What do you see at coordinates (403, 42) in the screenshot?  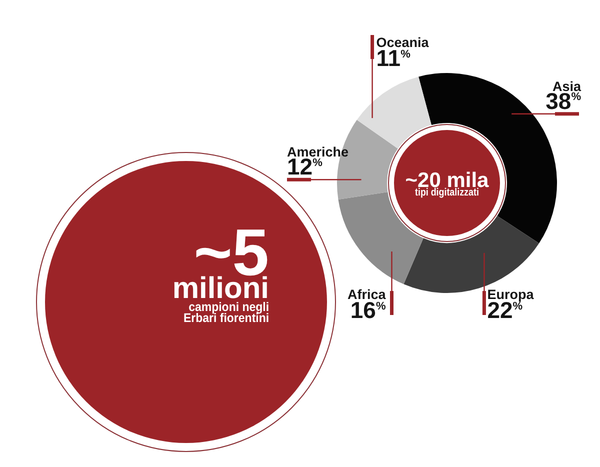 I see `slice-label: Oceania` at bounding box center [403, 42].